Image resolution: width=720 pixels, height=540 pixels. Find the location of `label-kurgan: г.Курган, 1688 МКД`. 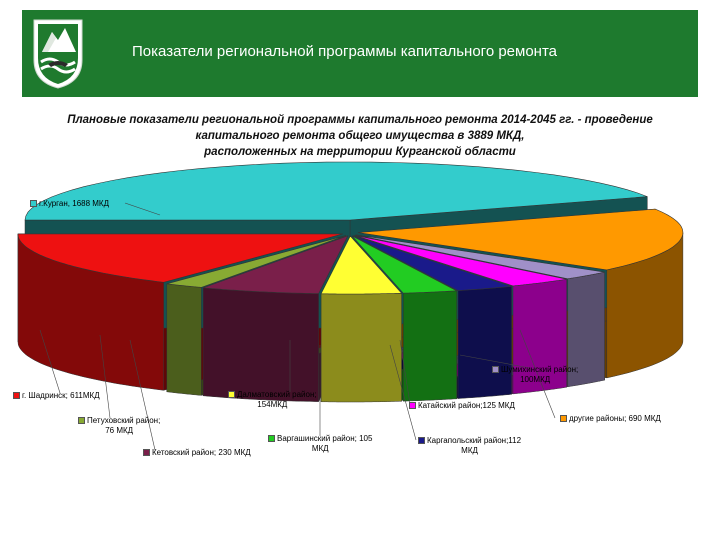

label-kurgan: г.Курган, 1688 МКД is located at coordinates (69, 204).